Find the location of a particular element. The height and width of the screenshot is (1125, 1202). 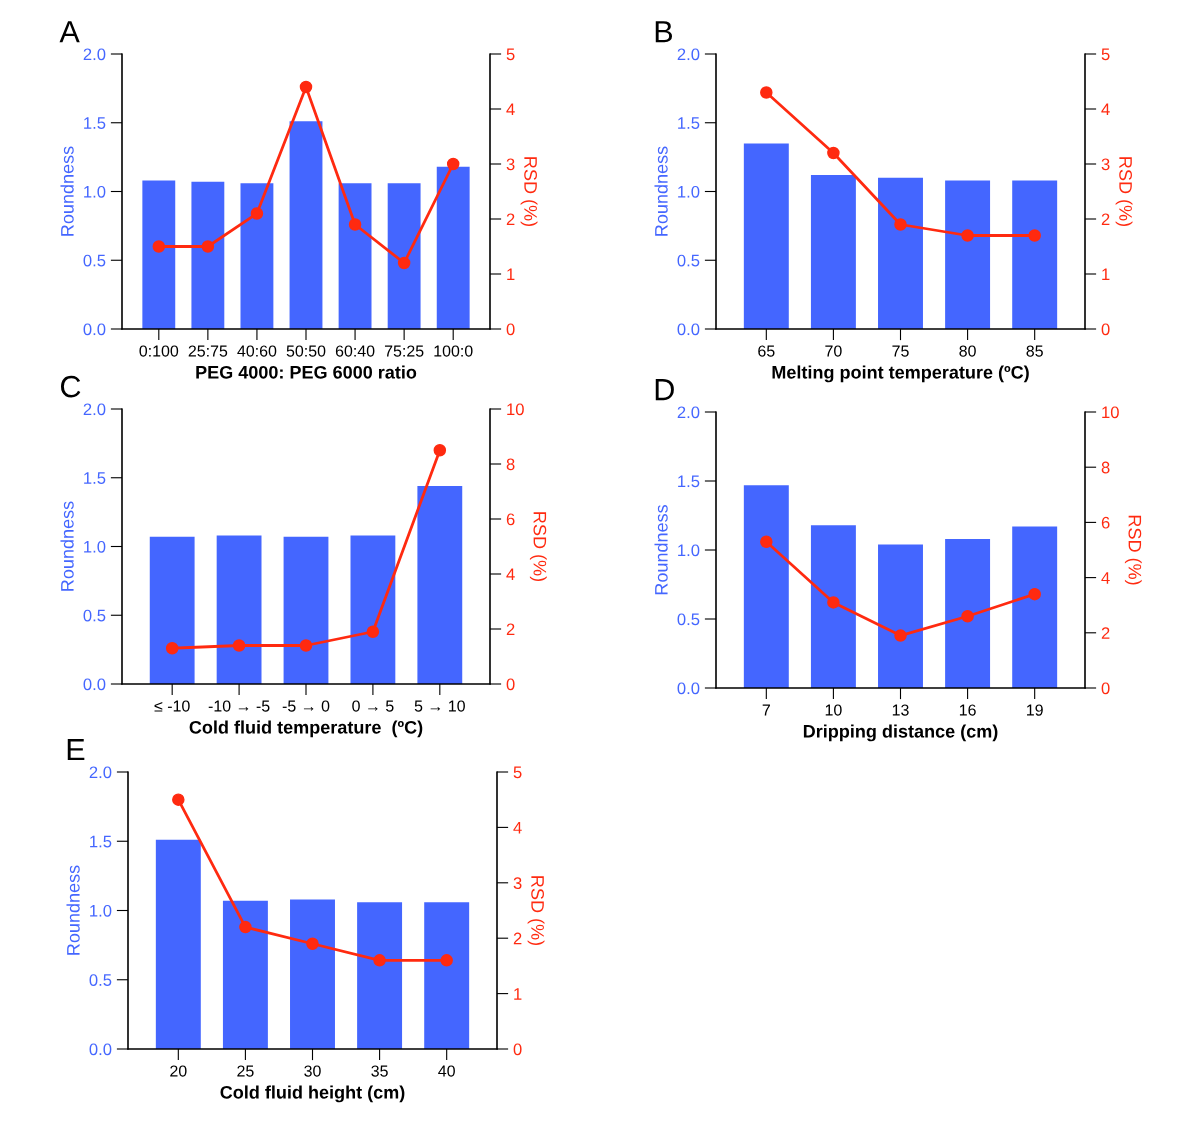

x-tick-label: 10 is located at coordinates (833, 710).